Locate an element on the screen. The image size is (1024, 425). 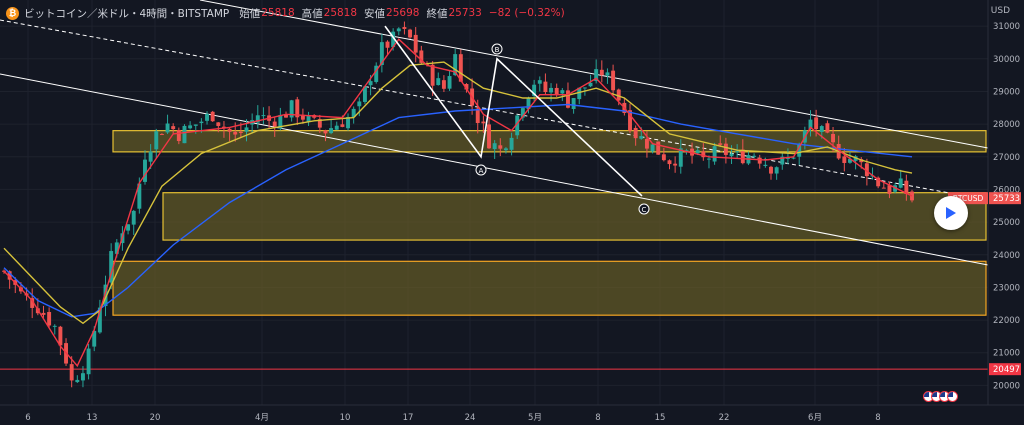
x-tick-label: 6月 is located at coordinates (815, 418).